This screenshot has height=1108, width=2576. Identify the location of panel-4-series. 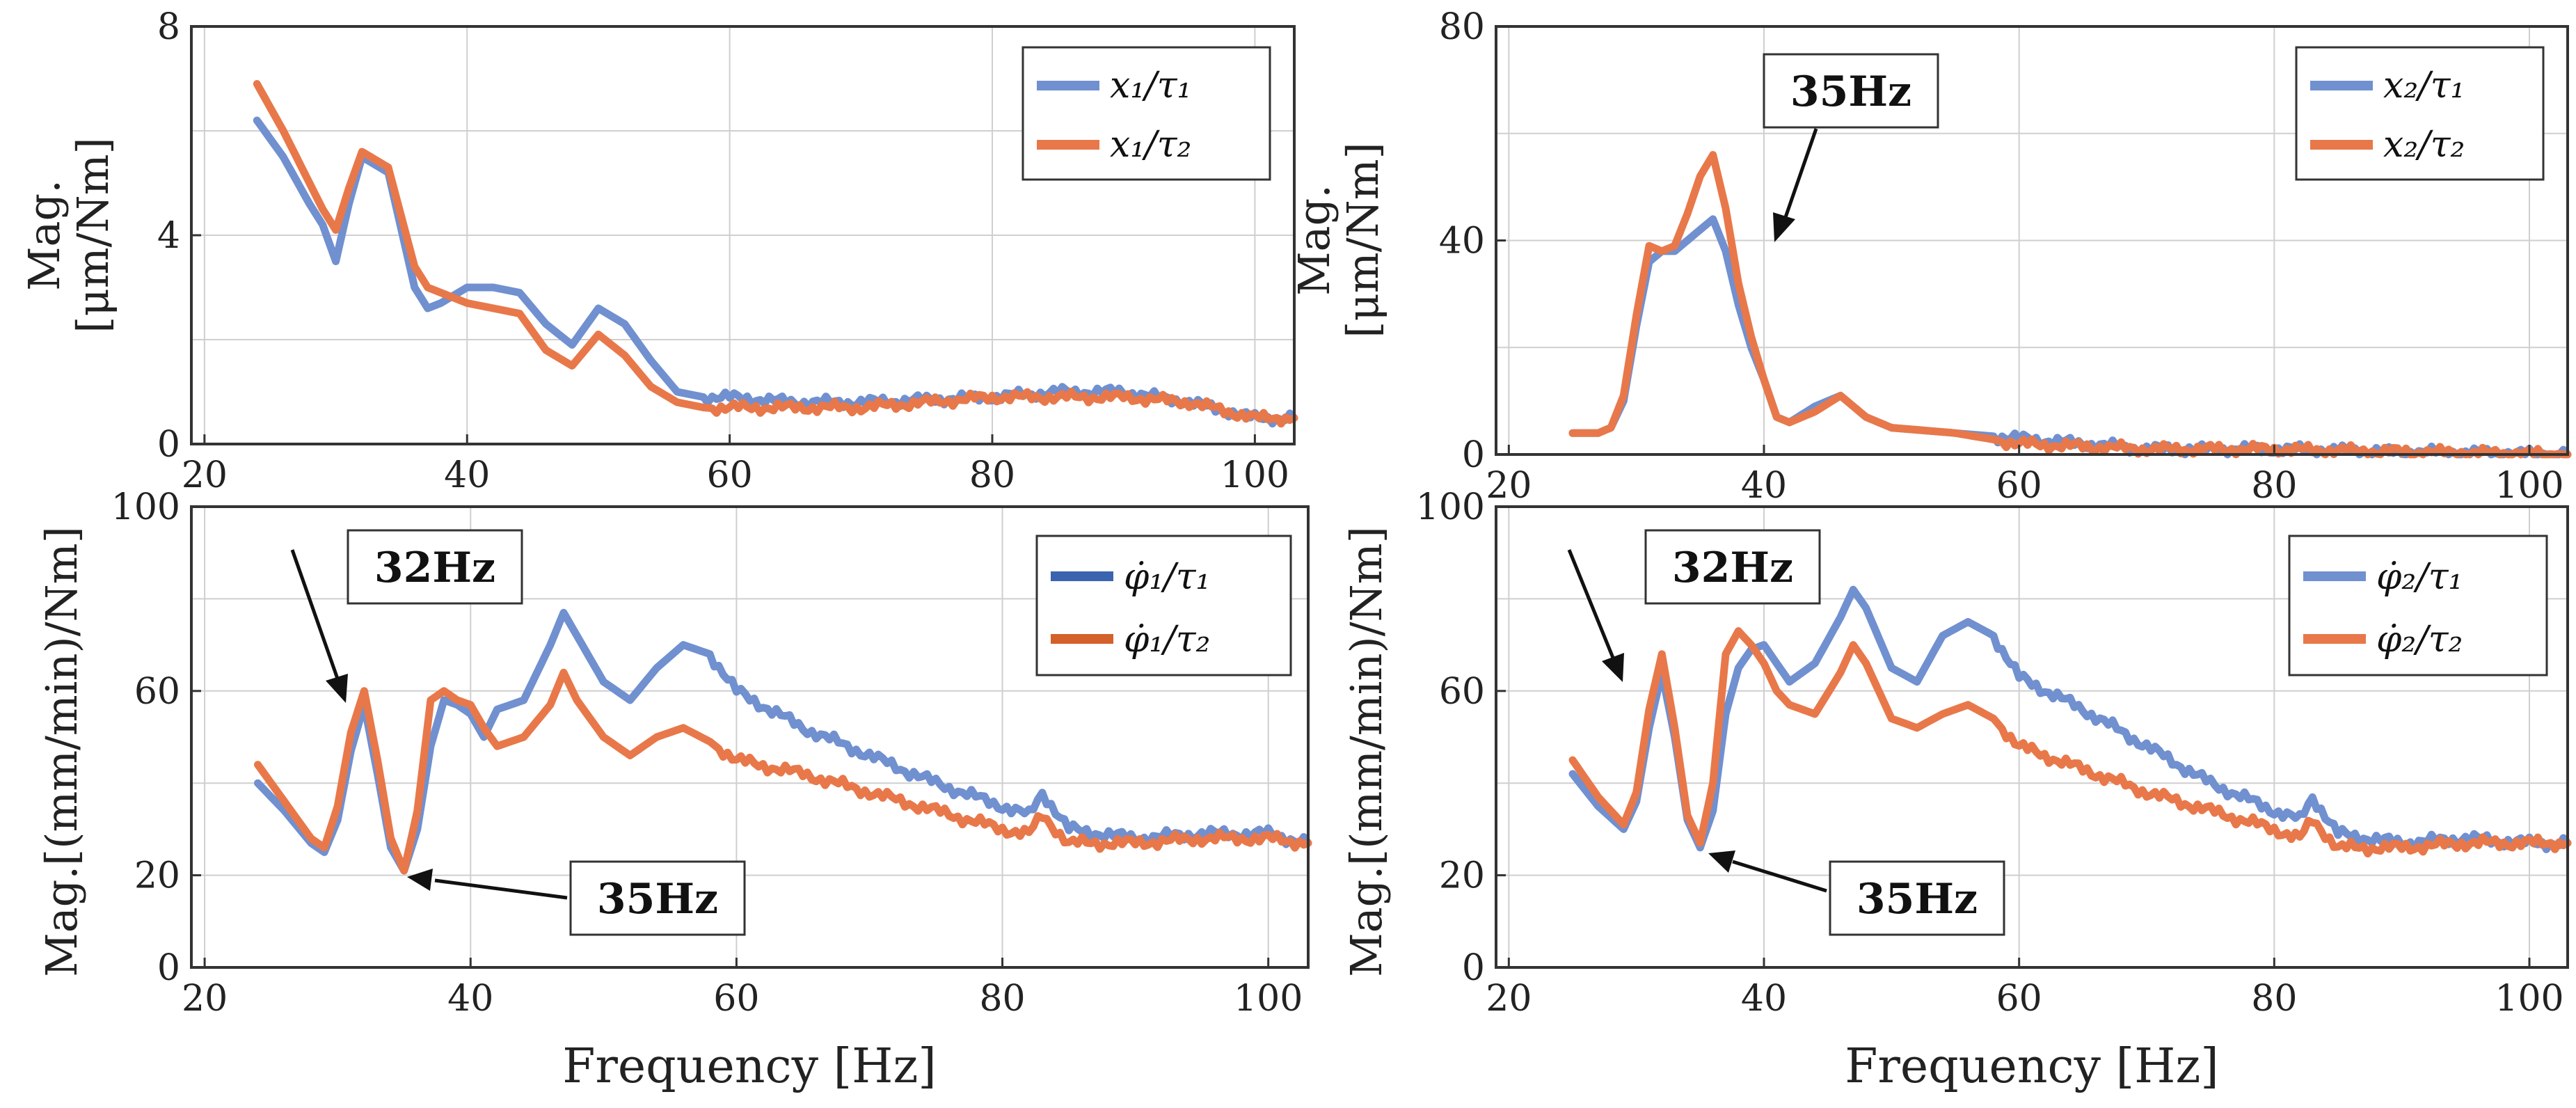
(2070, 721).